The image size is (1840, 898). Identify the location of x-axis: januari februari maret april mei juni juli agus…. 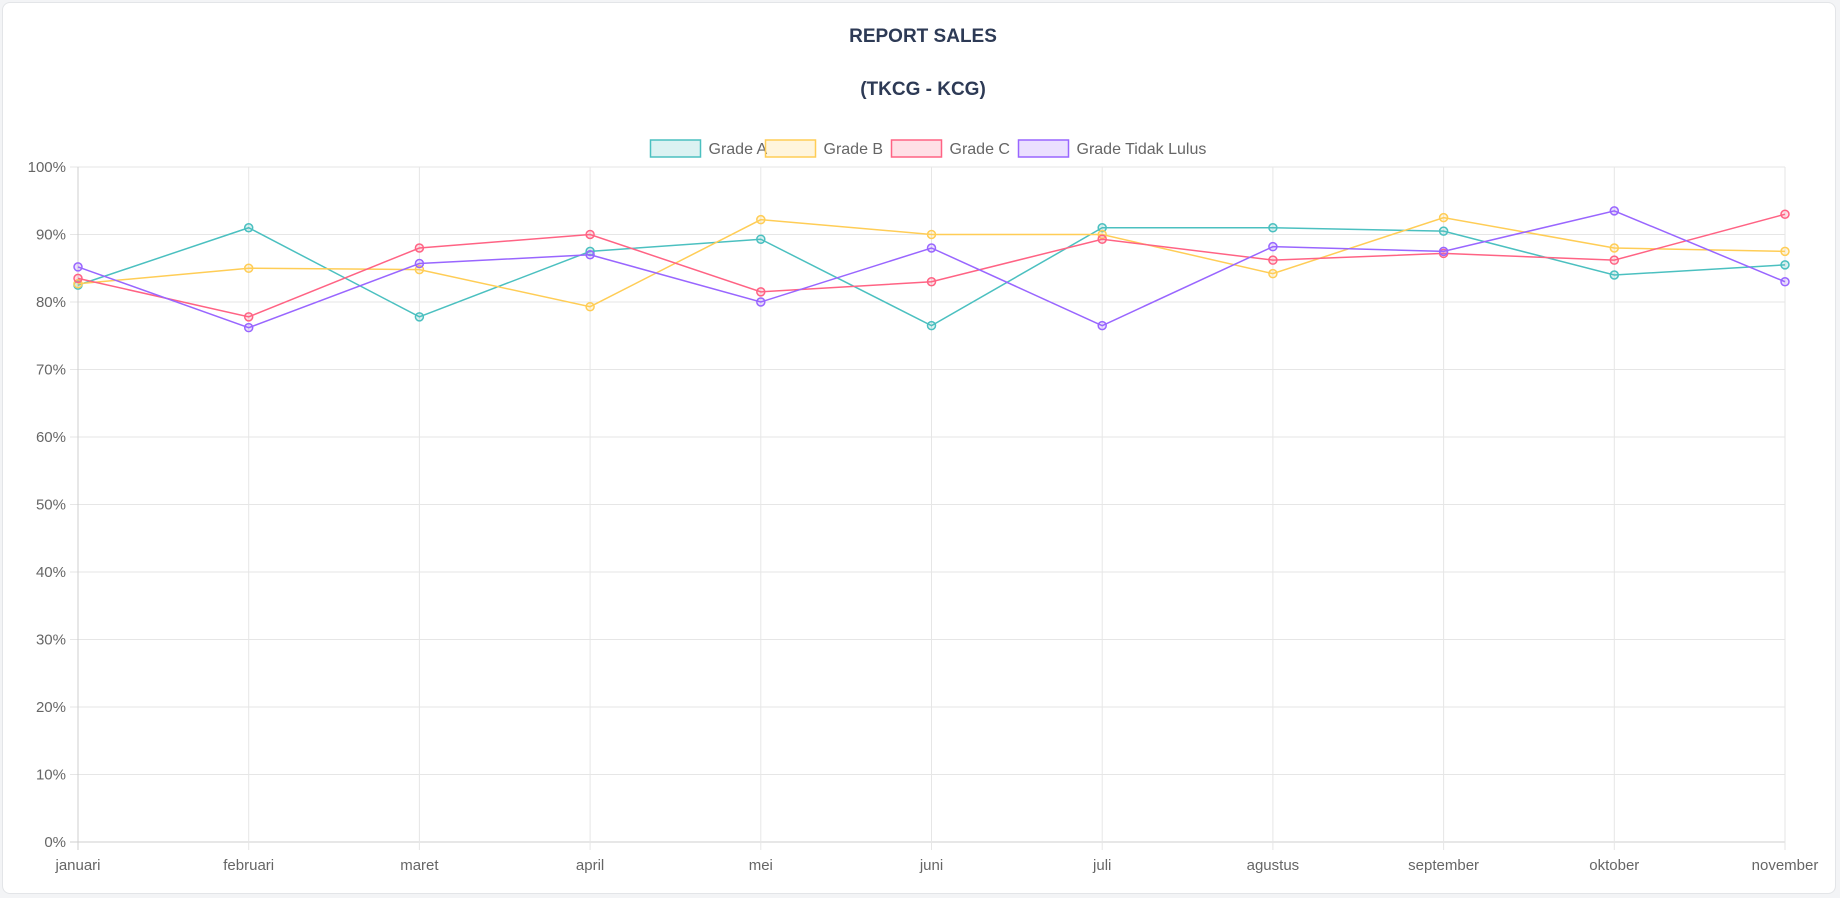
(936, 865).